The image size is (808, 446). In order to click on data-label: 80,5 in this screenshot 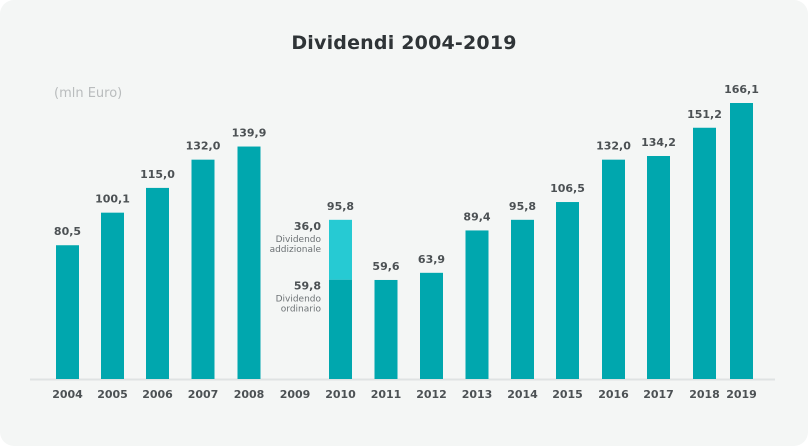, I will do `click(67, 231)`.